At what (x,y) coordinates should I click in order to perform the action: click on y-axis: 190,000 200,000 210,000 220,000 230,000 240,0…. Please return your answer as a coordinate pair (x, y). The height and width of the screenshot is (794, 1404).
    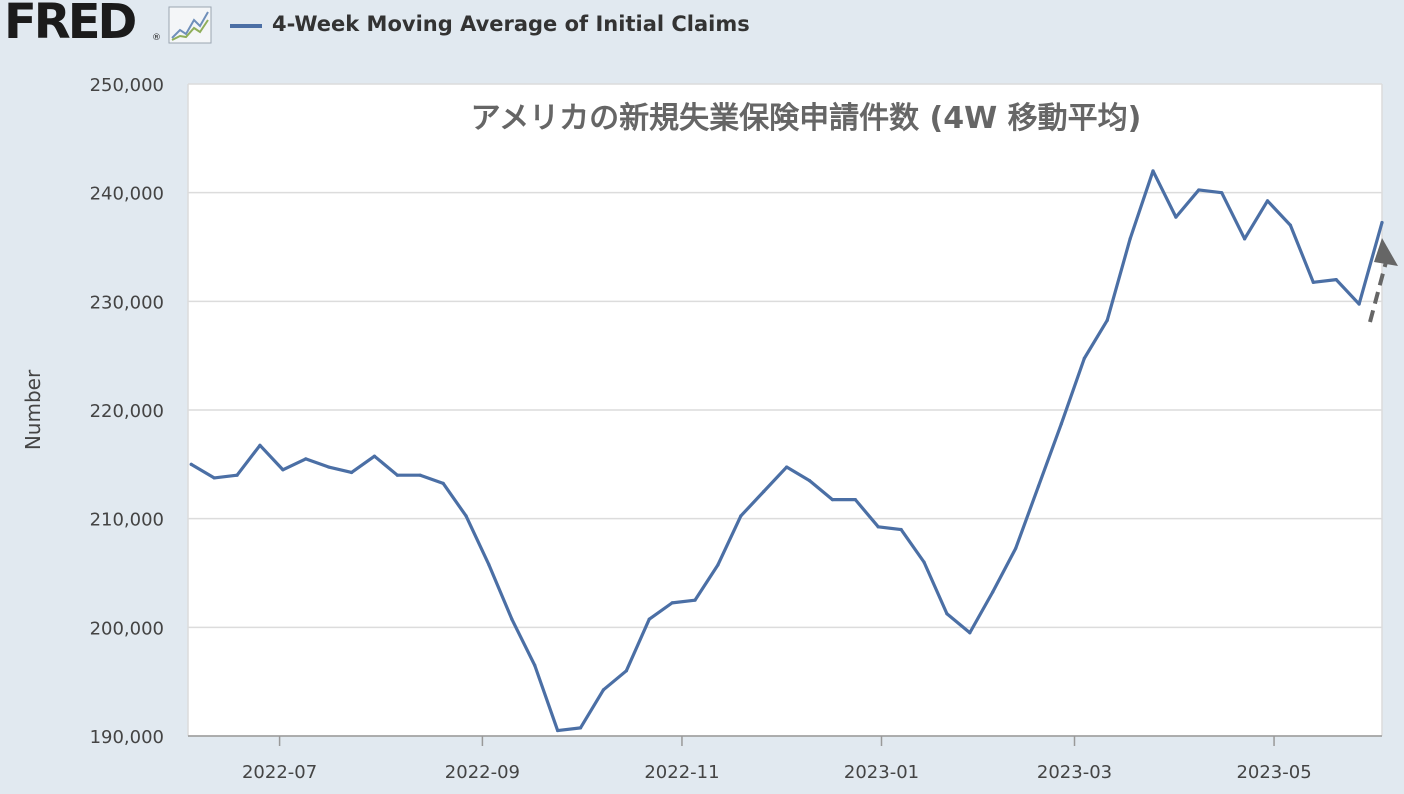
    Looking at the image, I should click on (127, 411).